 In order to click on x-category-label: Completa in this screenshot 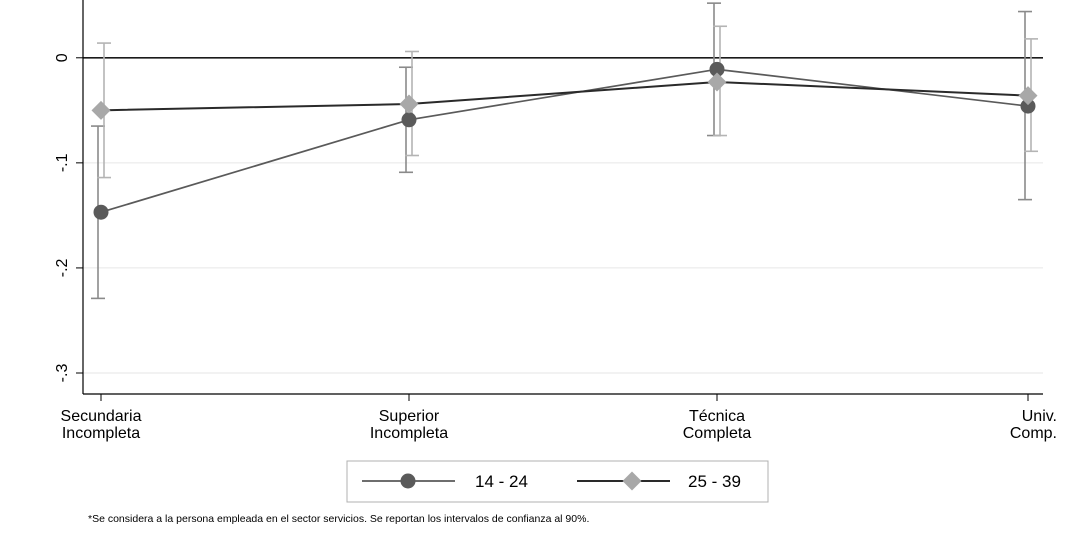, I will do `click(717, 433)`.